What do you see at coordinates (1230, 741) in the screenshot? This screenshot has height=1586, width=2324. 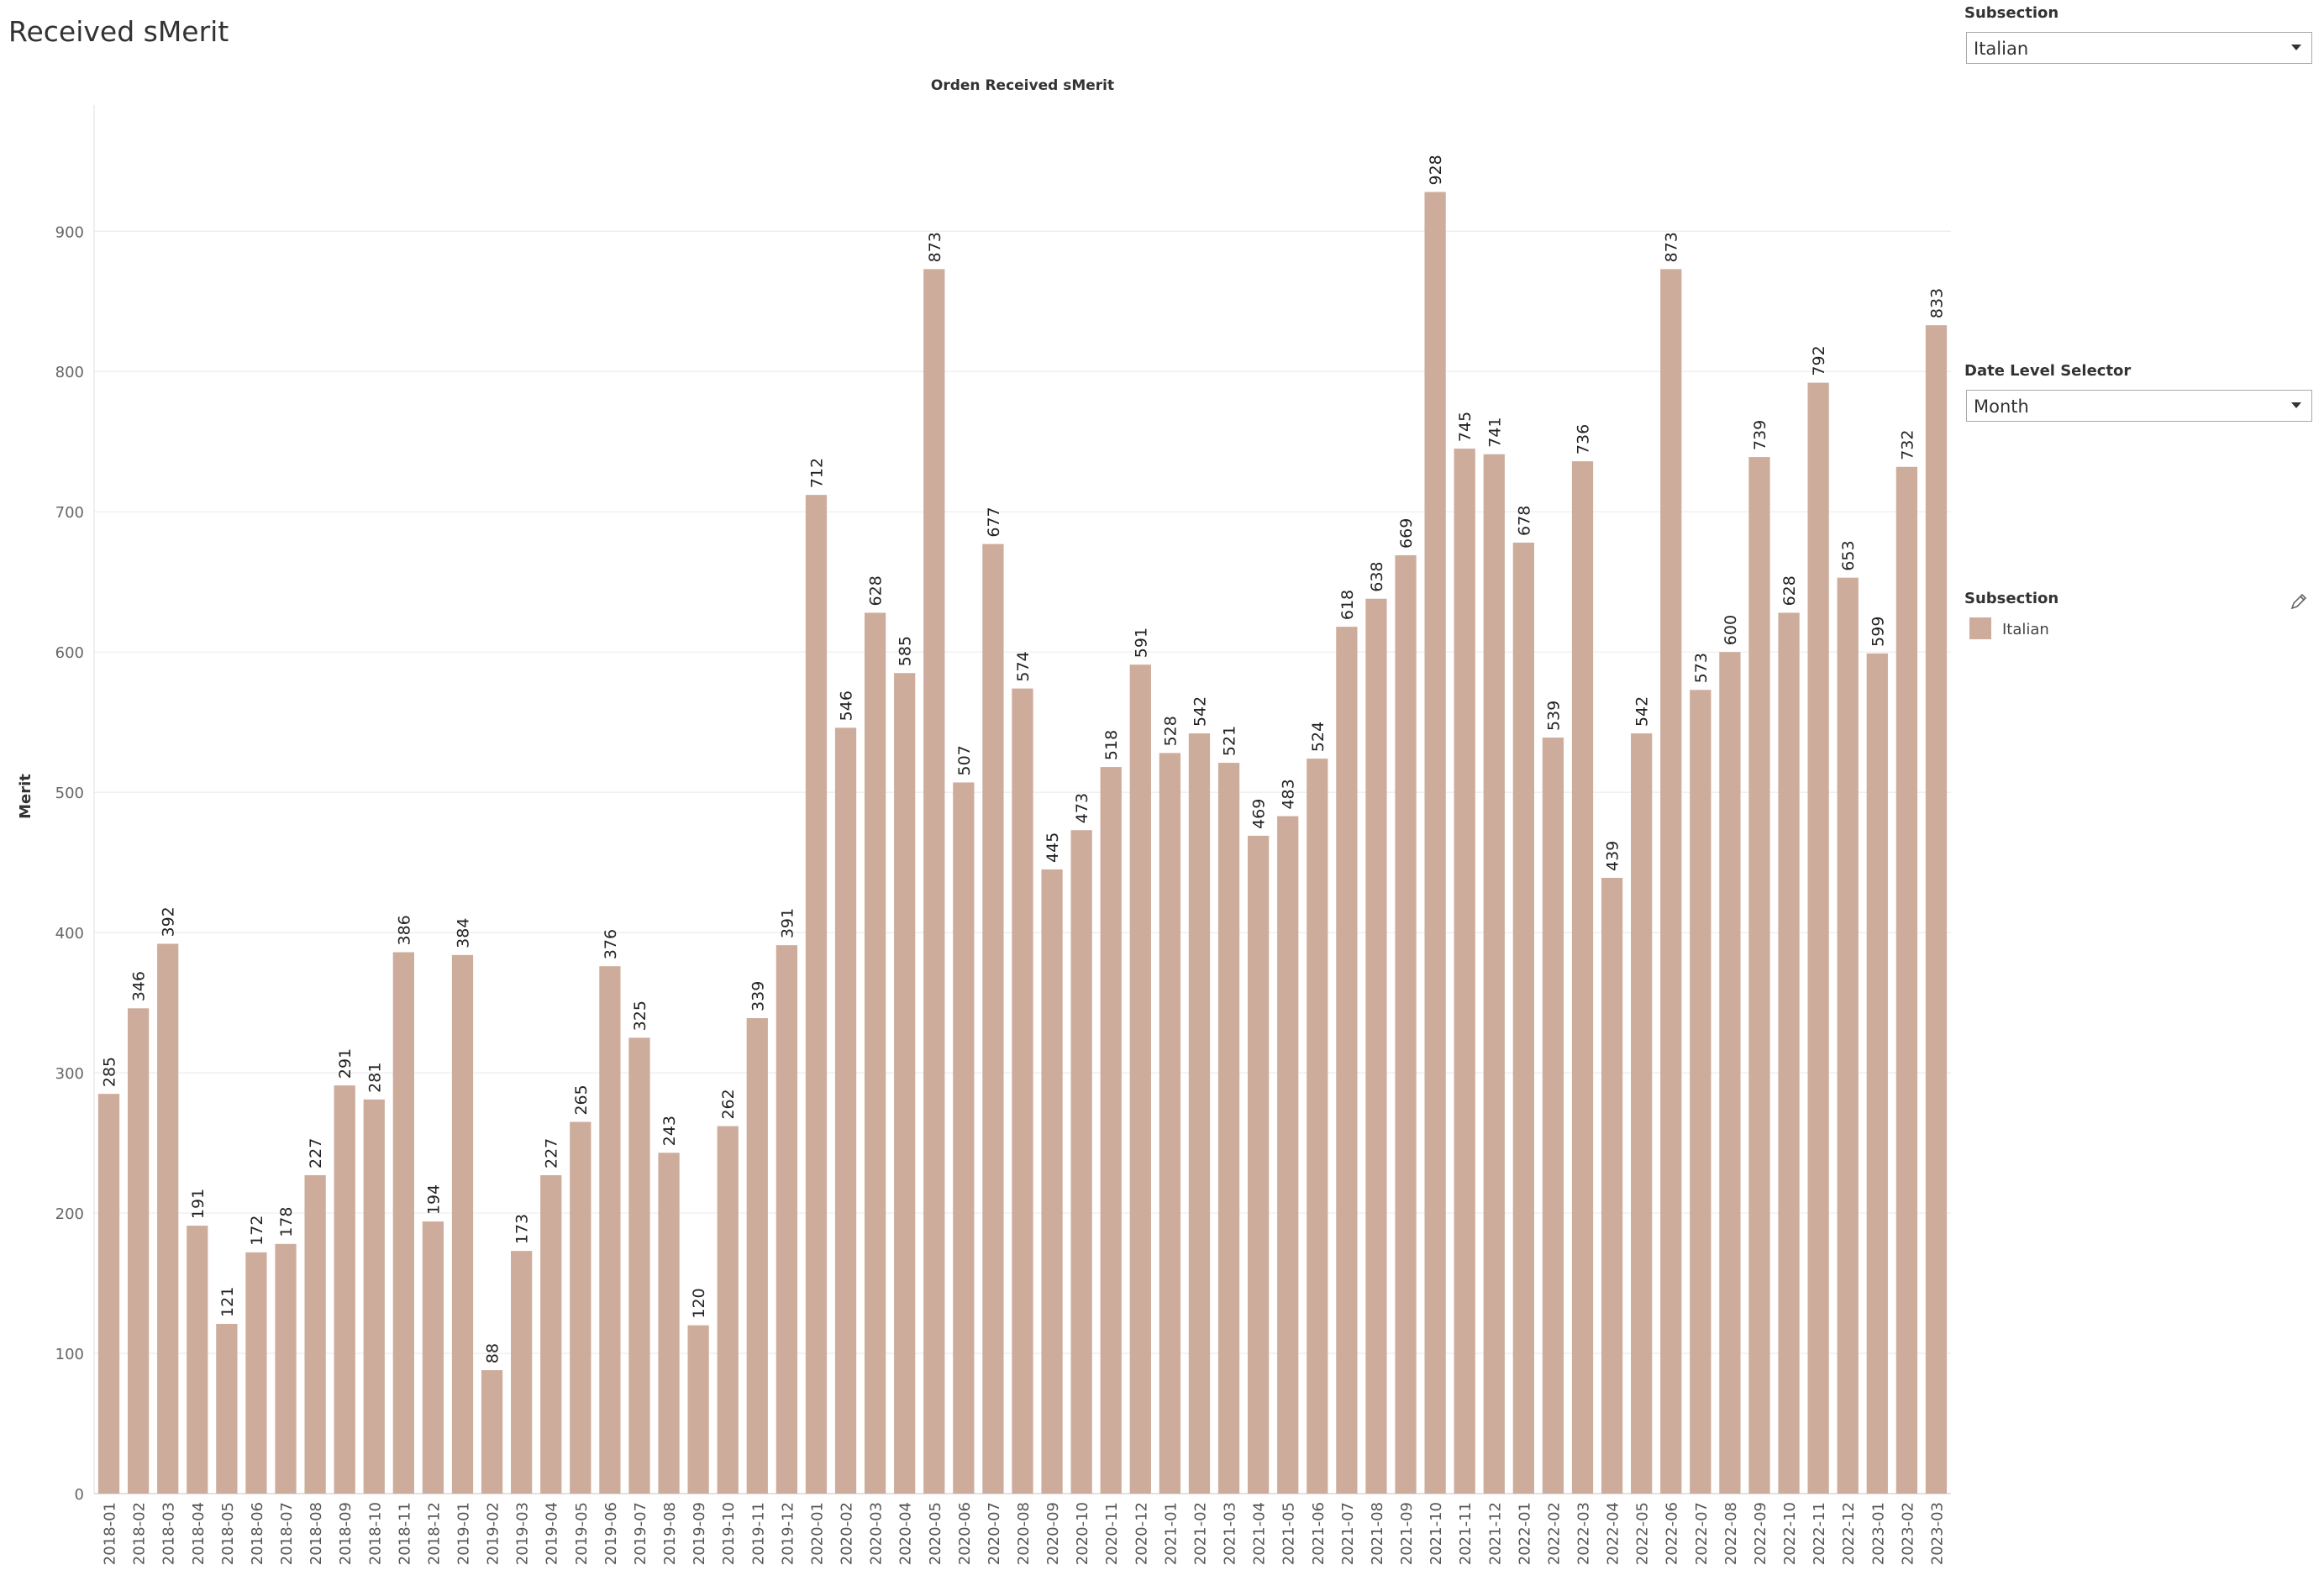 I see `data-label: 521` at bounding box center [1230, 741].